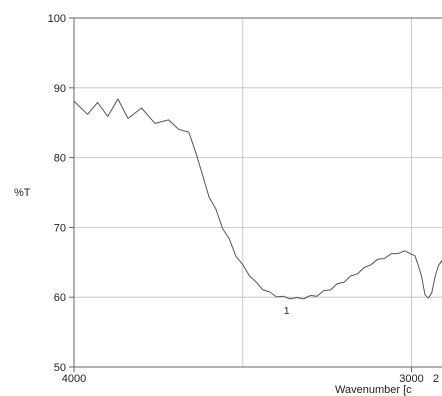 Image resolution: width=442 pixels, height=396 pixels. Describe the element at coordinates (57, 19) in the screenshot. I see `y-tick-label: 100` at that location.